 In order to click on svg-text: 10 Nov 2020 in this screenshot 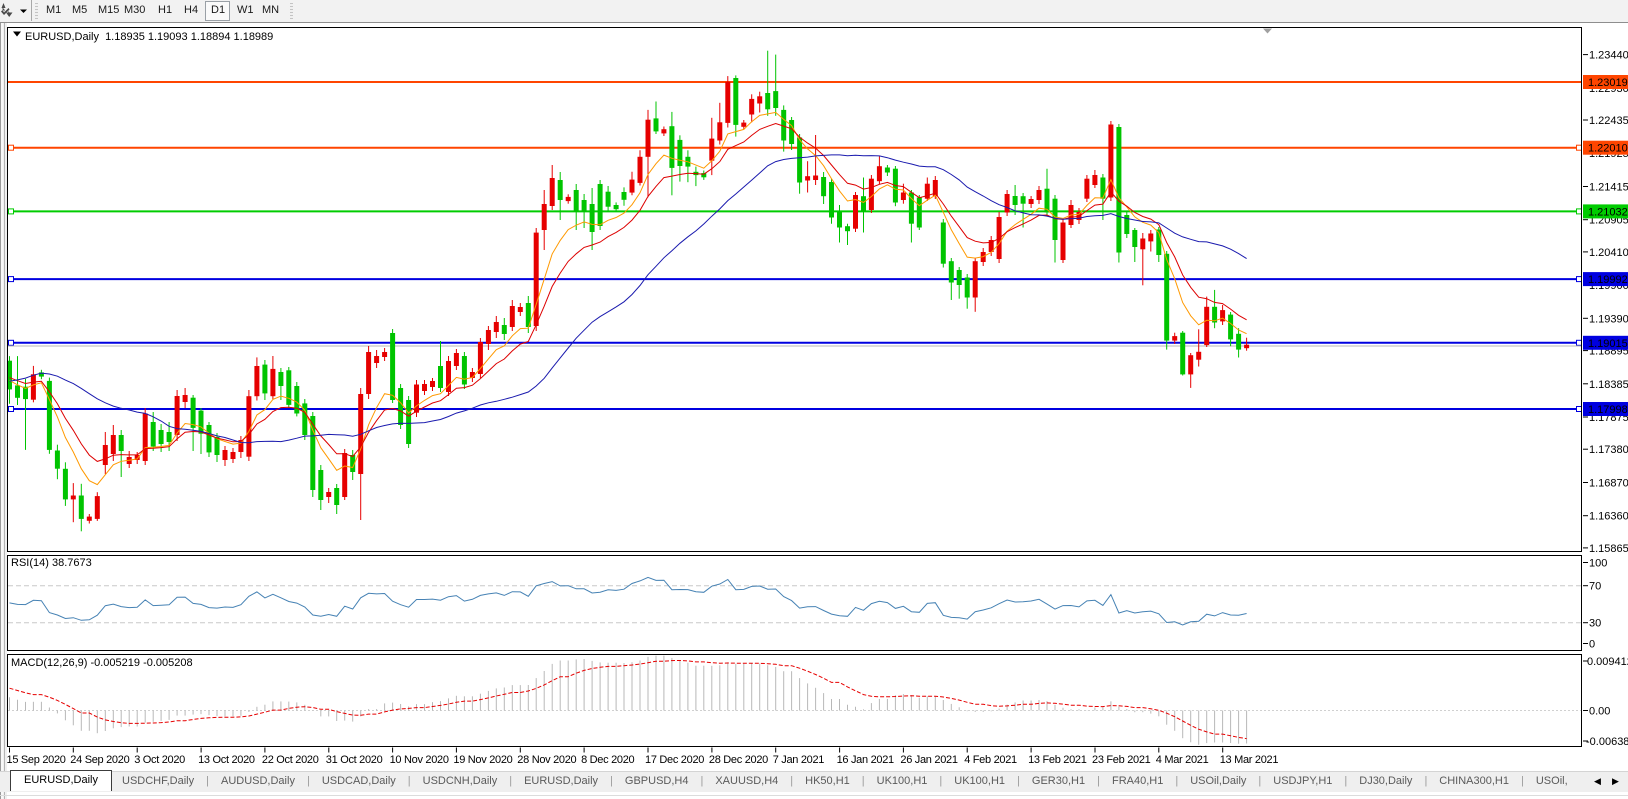, I will do `click(419, 760)`.